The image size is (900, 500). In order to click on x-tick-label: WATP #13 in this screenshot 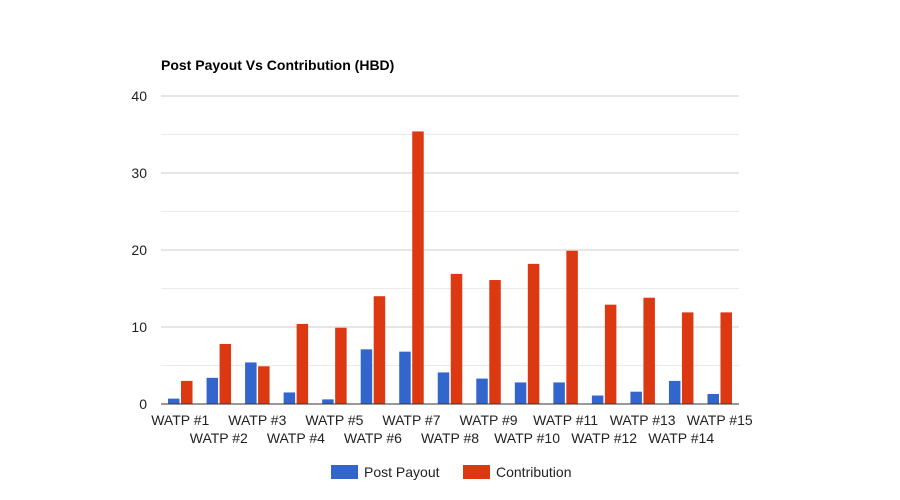, I will do `click(643, 420)`.